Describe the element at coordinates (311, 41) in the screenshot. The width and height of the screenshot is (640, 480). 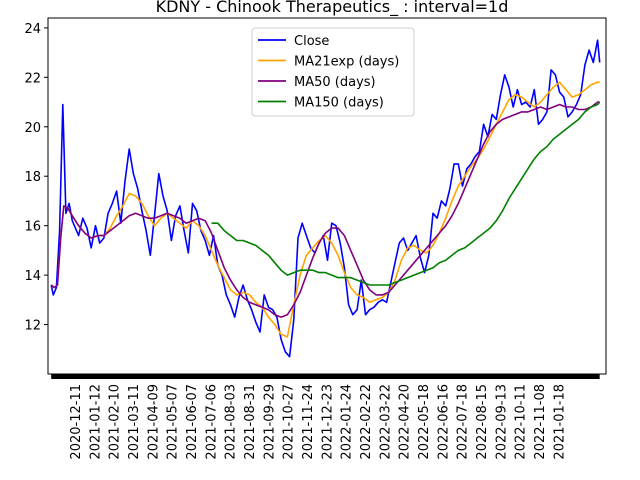
I see `legend-label: Close` at that location.